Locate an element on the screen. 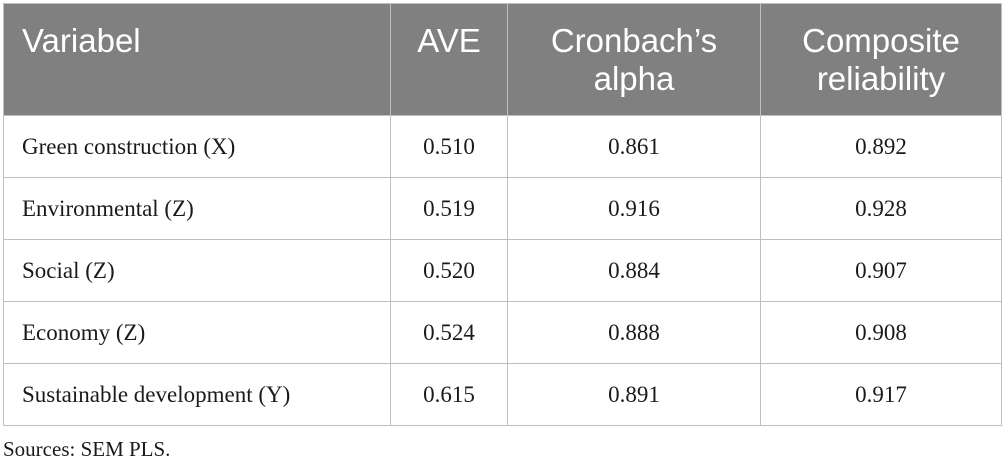 Image resolution: width=1004 pixels, height=474 pixels. table-row: Economy (Z) 0.524 0.888 0.908 is located at coordinates (502, 332).